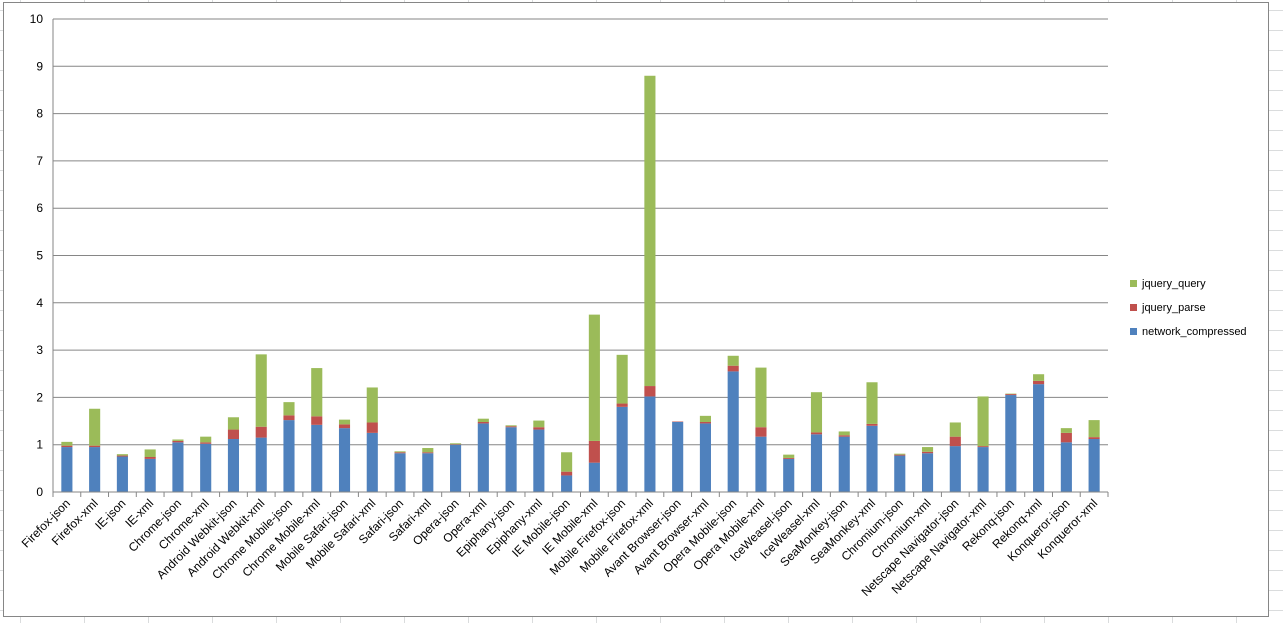 This screenshot has width=1283, height=623. I want to click on y-tick-label: 1, so click(39, 445).